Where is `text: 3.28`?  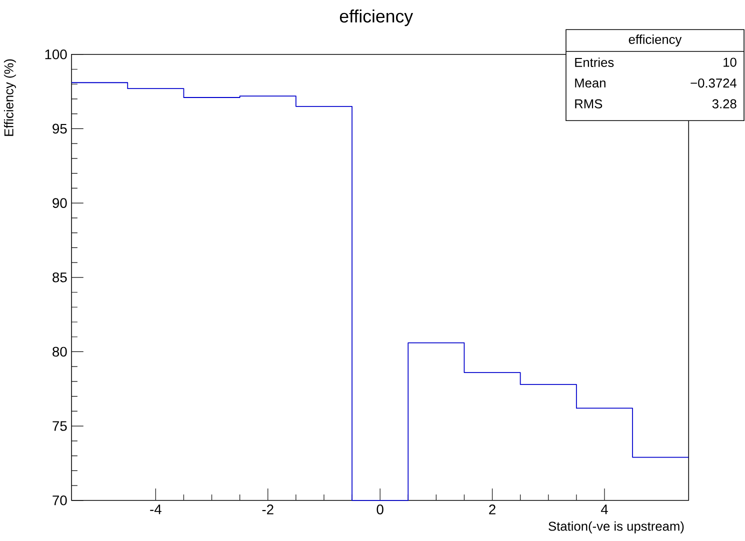 text: 3.28 is located at coordinates (724, 103).